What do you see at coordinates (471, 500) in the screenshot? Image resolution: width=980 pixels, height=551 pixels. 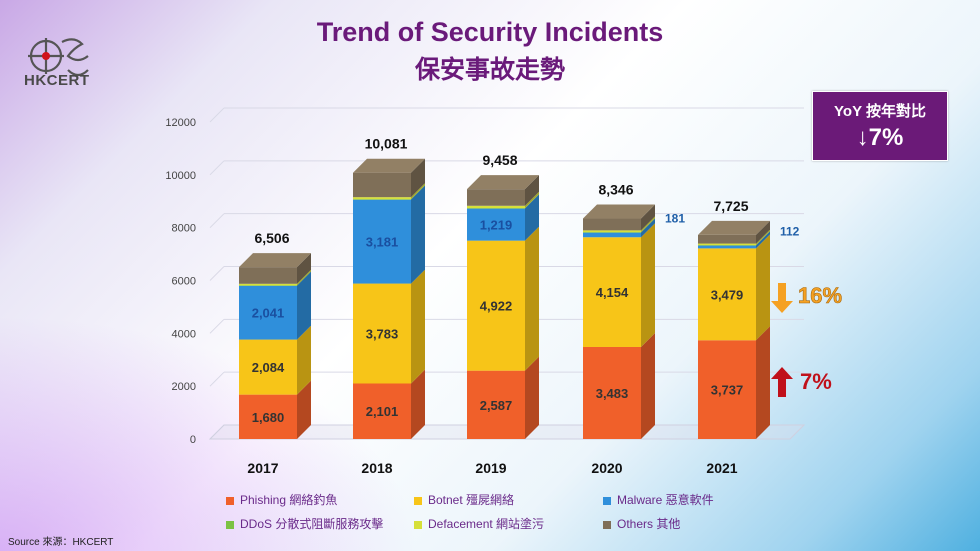 I see `legend-label-botnet: Botnet 殭屍網絡` at bounding box center [471, 500].